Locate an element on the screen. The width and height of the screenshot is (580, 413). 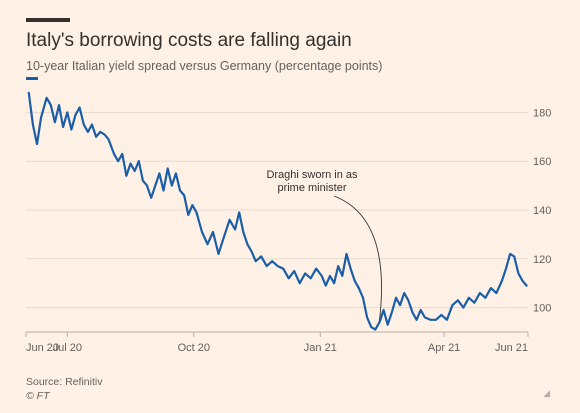
annotation-connector is located at coordinates (357, 258).